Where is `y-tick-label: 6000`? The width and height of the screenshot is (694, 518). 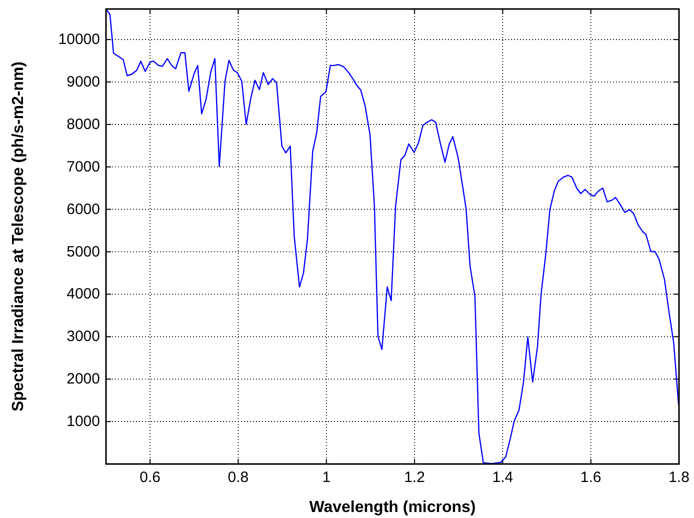
y-tick-label: 6000 is located at coordinates (83, 209).